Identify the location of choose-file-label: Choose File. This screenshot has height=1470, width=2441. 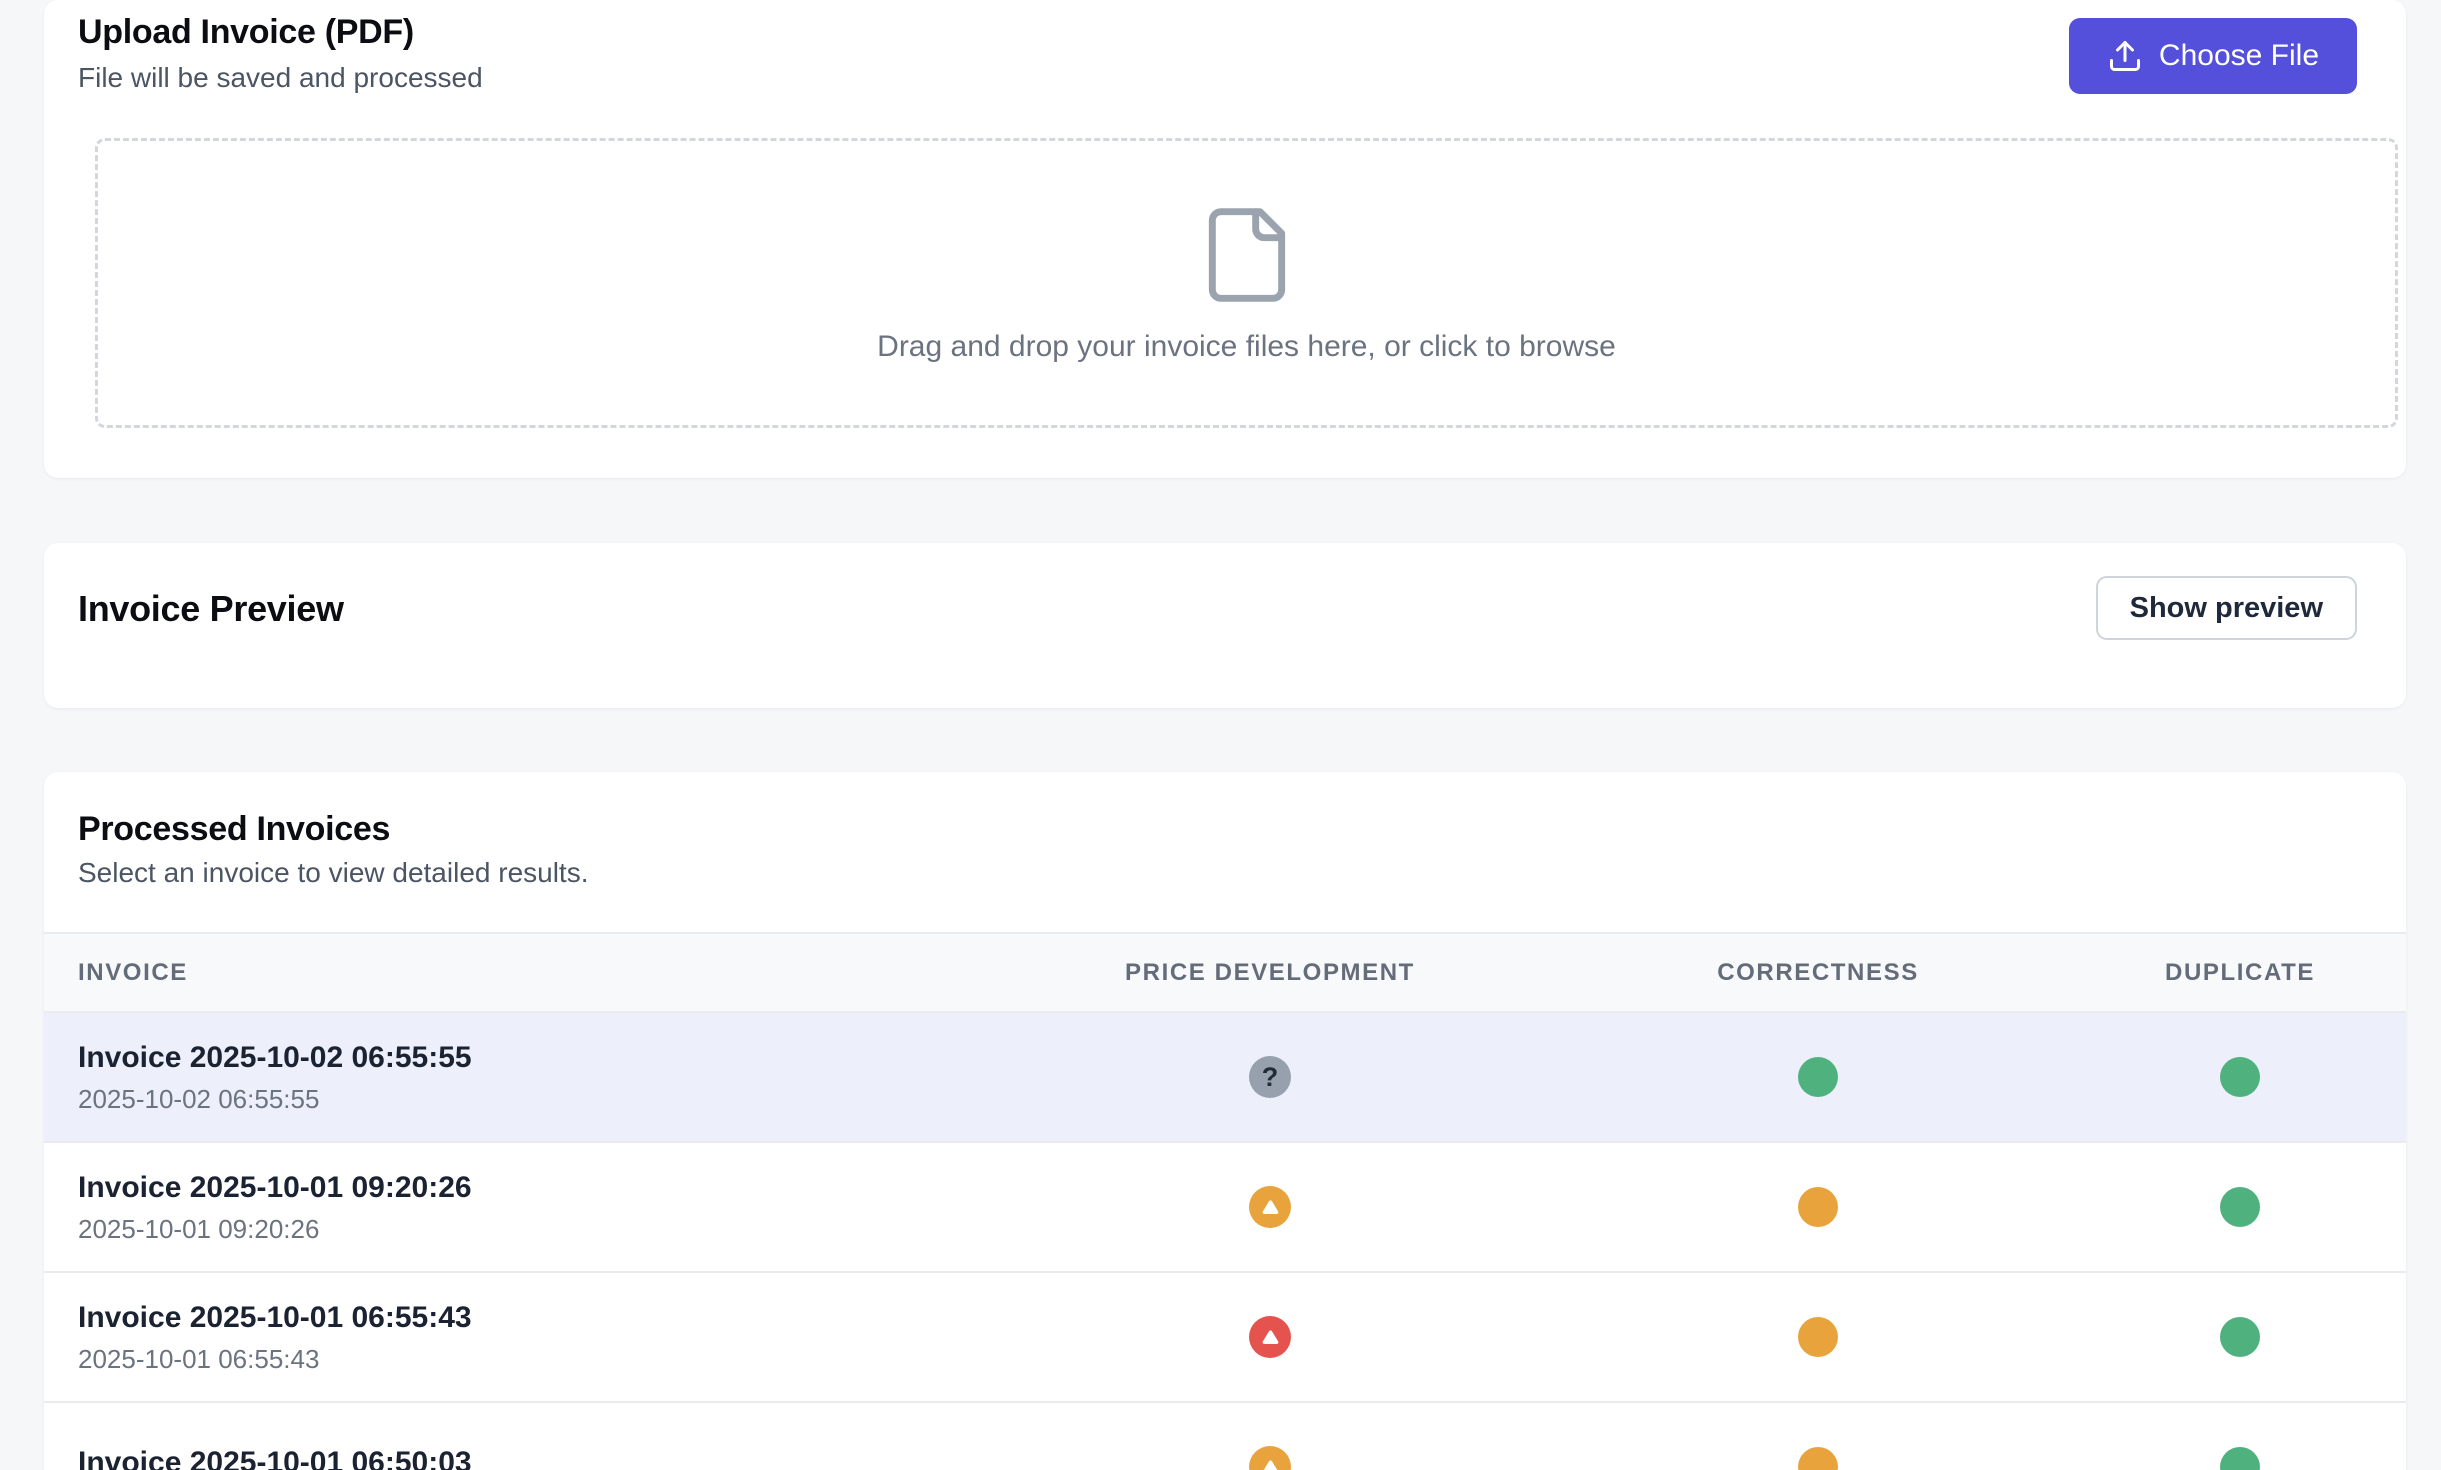
(2238, 55).